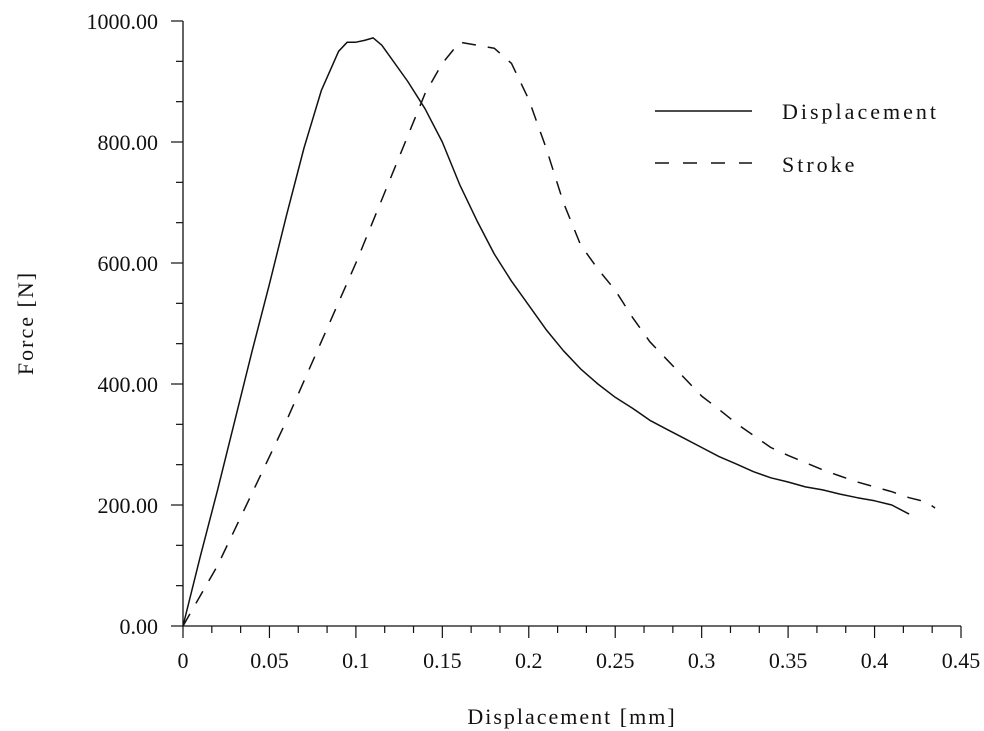  What do you see at coordinates (860, 111) in the screenshot?
I see `legend-label-displacement: Displacement` at bounding box center [860, 111].